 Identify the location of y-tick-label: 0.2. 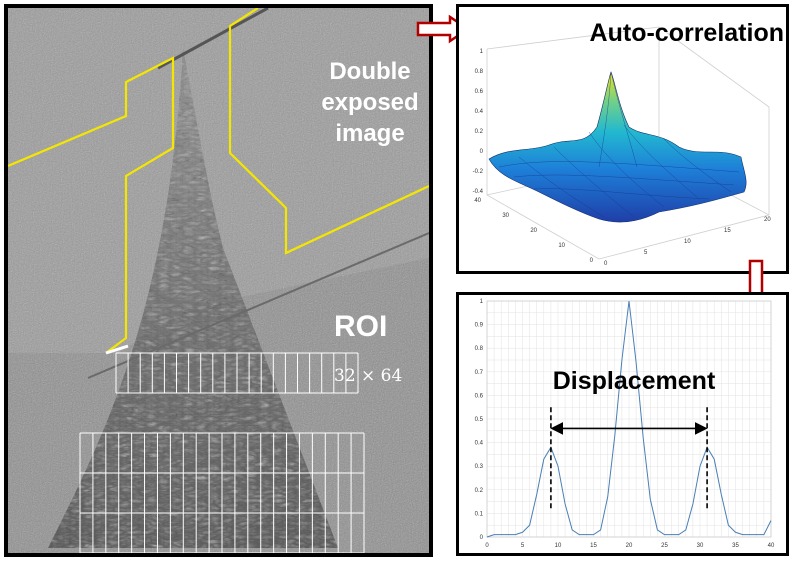
(479, 491).